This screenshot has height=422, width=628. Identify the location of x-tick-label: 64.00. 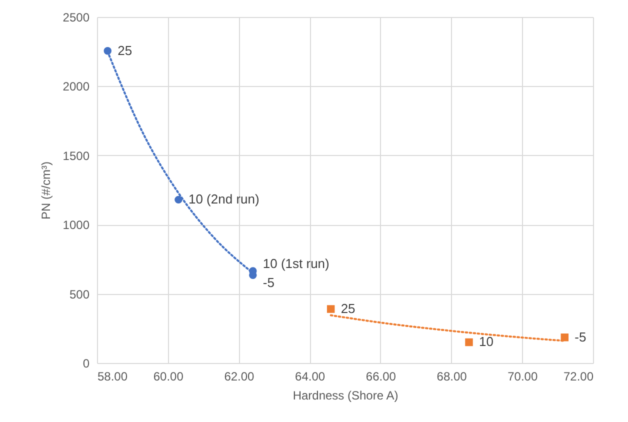
(310, 377).